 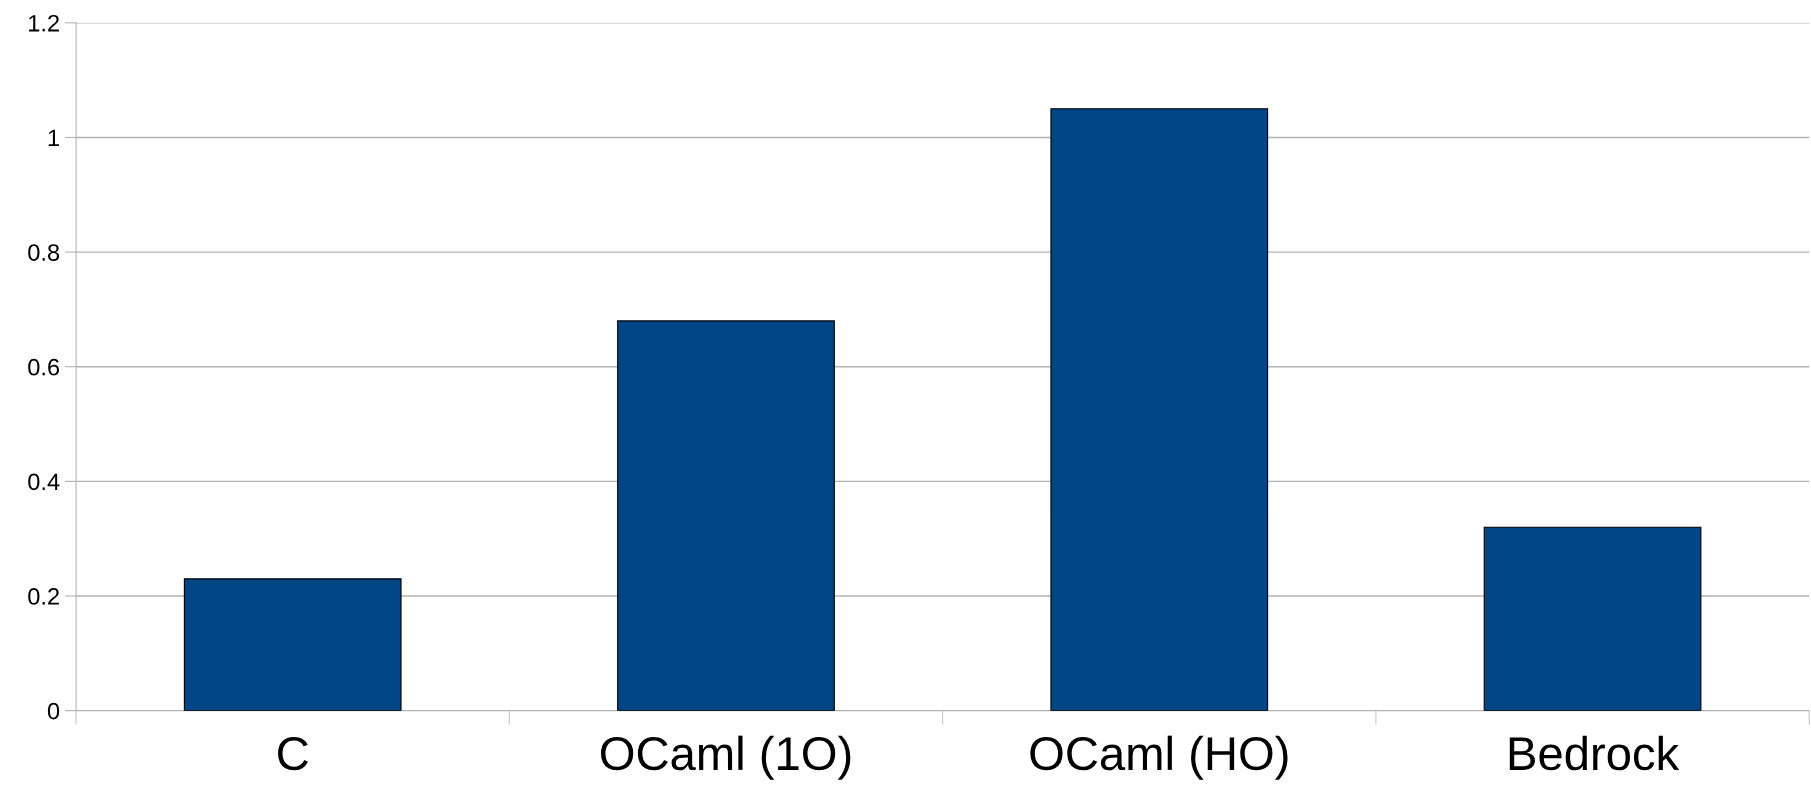 What do you see at coordinates (53, 711) in the screenshot?
I see `y-tick-label: 0` at bounding box center [53, 711].